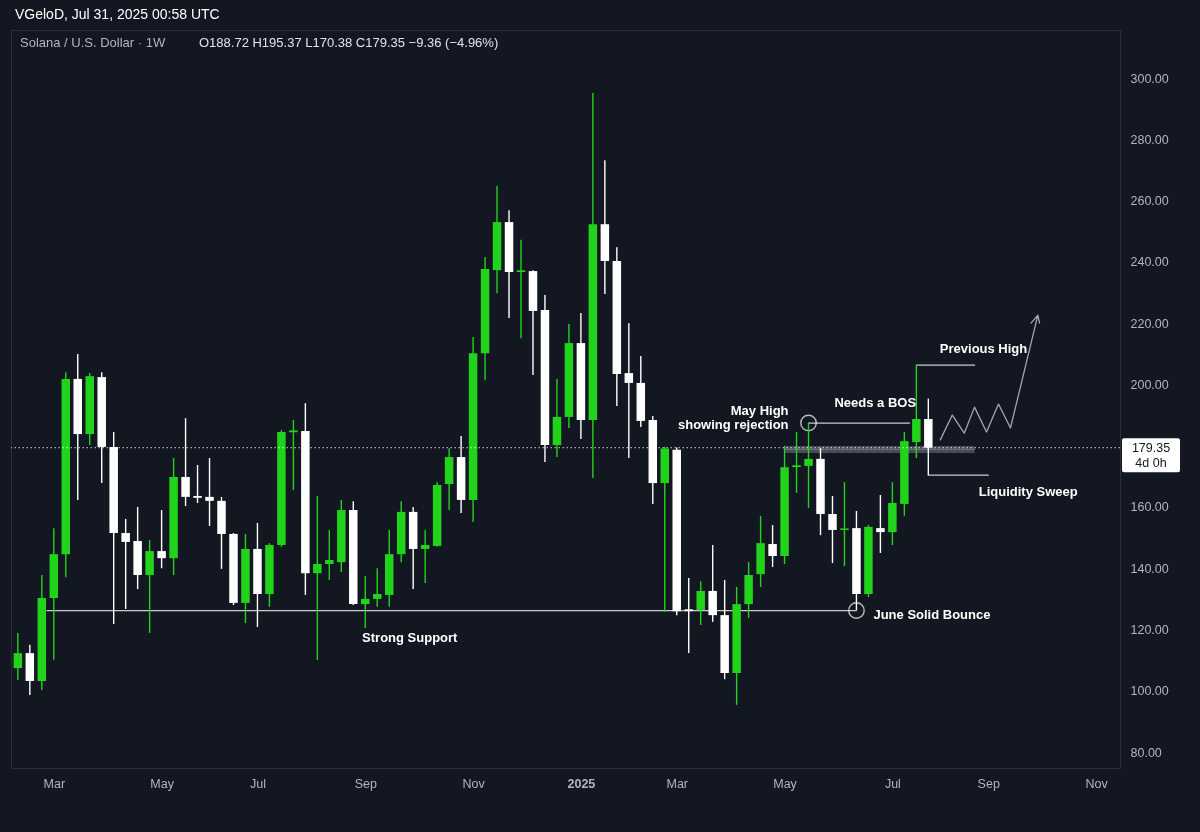  I want to click on annotation: June Solid Bounce, so click(932, 614).